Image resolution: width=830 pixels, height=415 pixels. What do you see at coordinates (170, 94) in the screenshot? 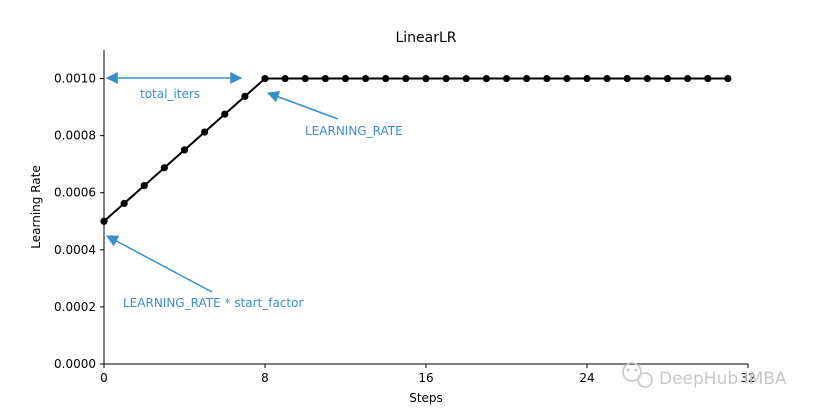
I see `total-iters-label: total_iters` at bounding box center [170, 94].